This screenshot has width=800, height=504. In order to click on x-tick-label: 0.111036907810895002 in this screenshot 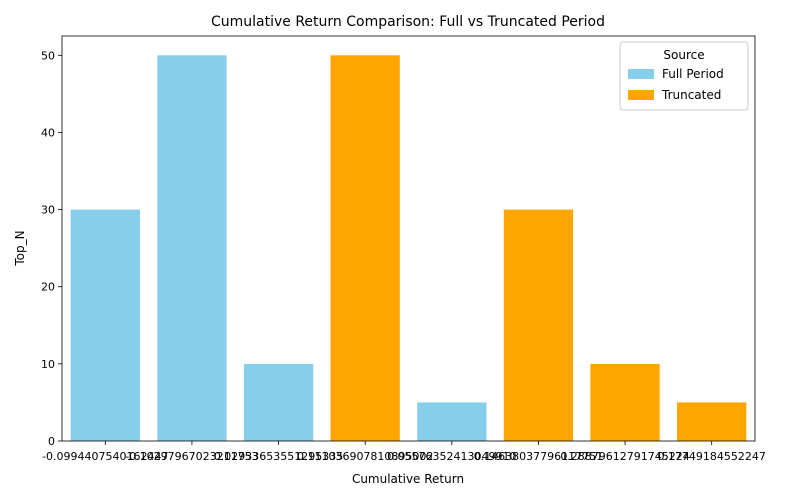, I will do `click(365, 456)`.